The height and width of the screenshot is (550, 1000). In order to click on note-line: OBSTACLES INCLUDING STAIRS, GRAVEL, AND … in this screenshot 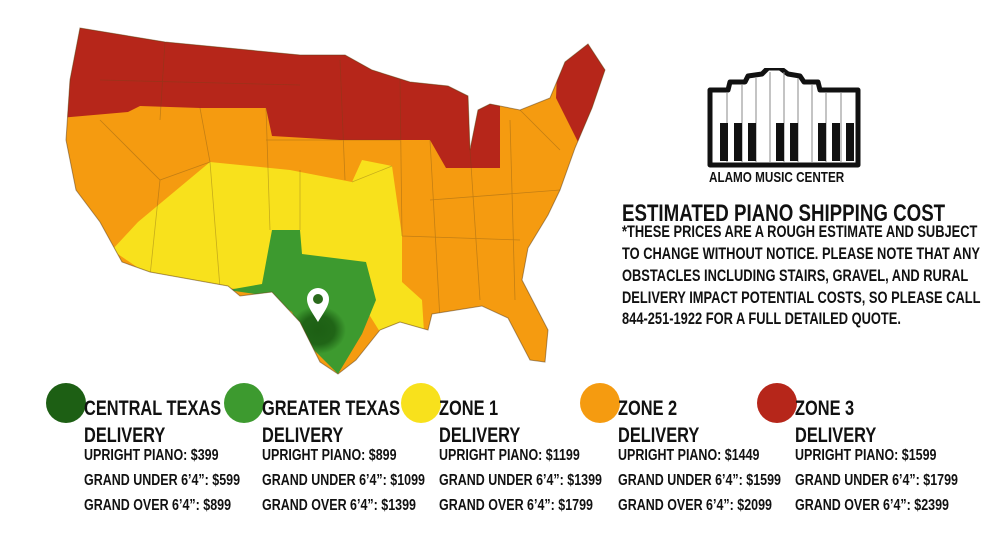, I will do `click(795, 276)`.